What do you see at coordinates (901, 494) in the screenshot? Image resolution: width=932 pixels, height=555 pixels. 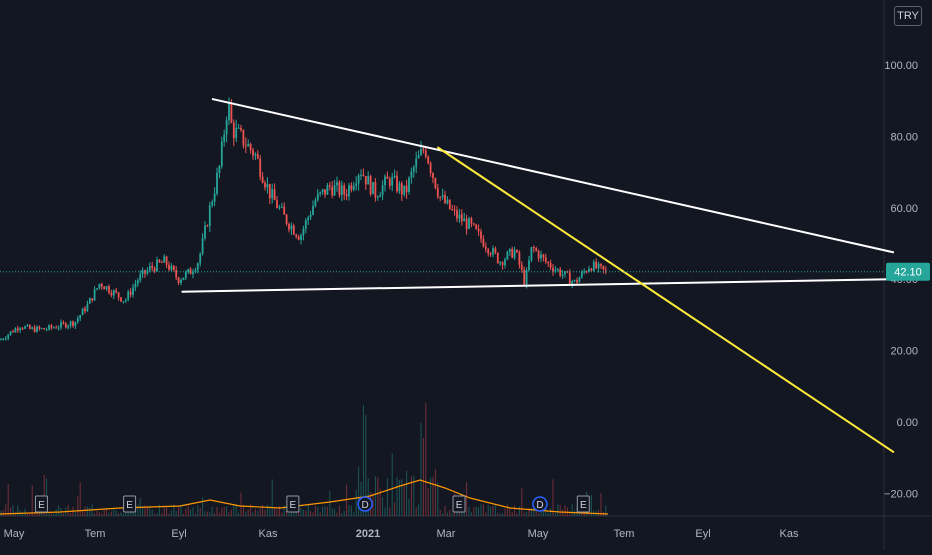 I see `y-tick-label: −20.00` at bounding box center [901, 494].